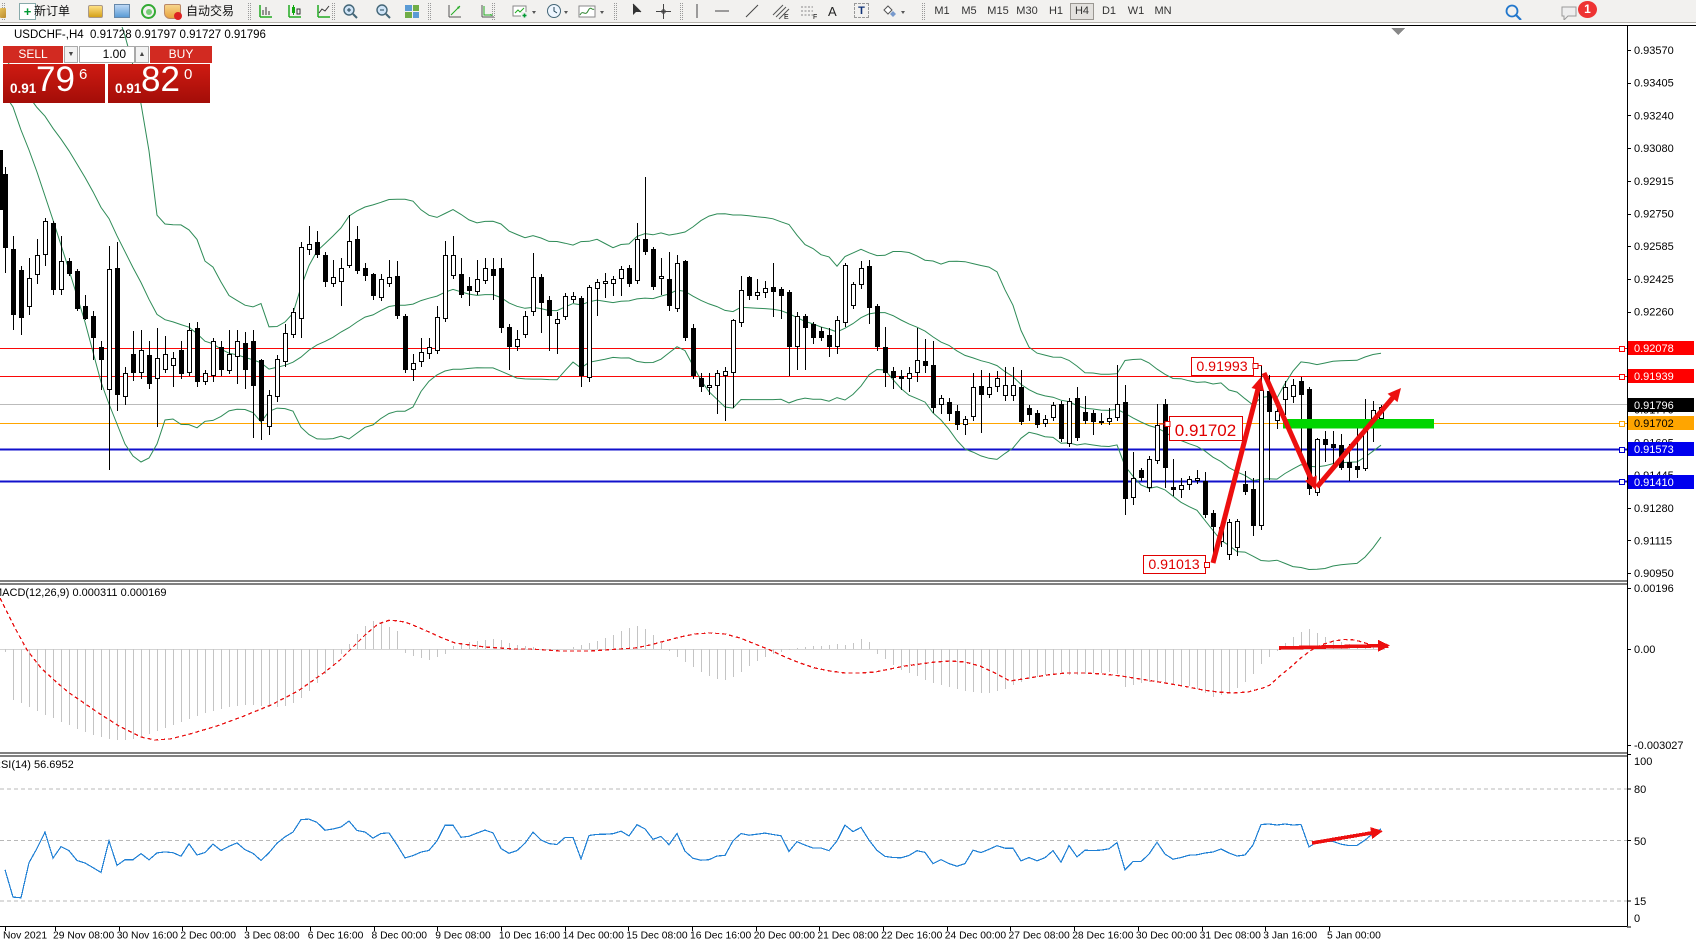 Image resolution: width=1696 pixels, height=942 pixels. Describe the element at coordinates (1040, 936) in the screenshot. I see `svg-text: 27 Dec 08:00` at that location.